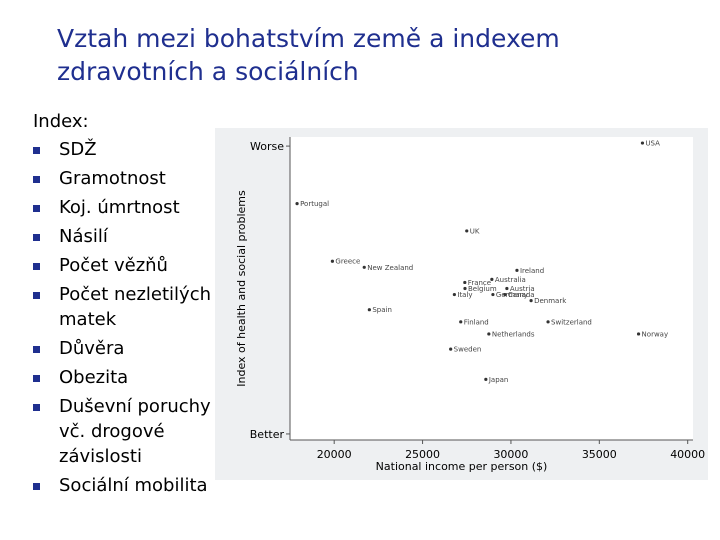 The image size is (720, 540). I want to click on title-line: Vztah mezi bohatstvím země a indexem, so click(308, 38).